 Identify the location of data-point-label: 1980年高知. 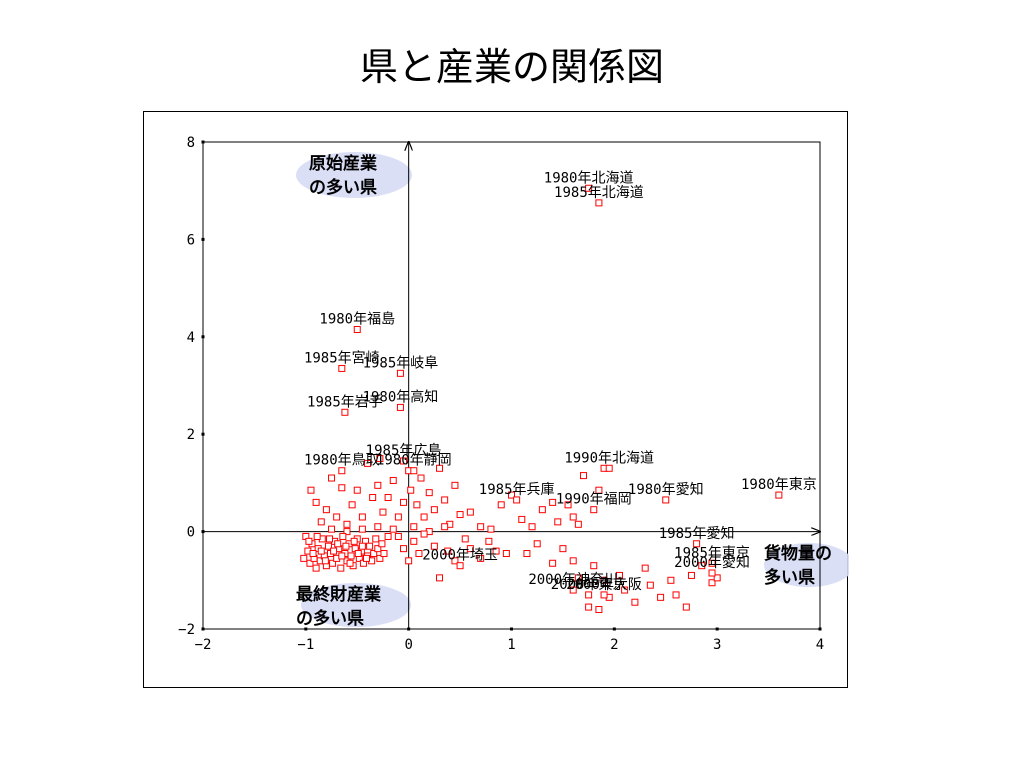
(401, 396).